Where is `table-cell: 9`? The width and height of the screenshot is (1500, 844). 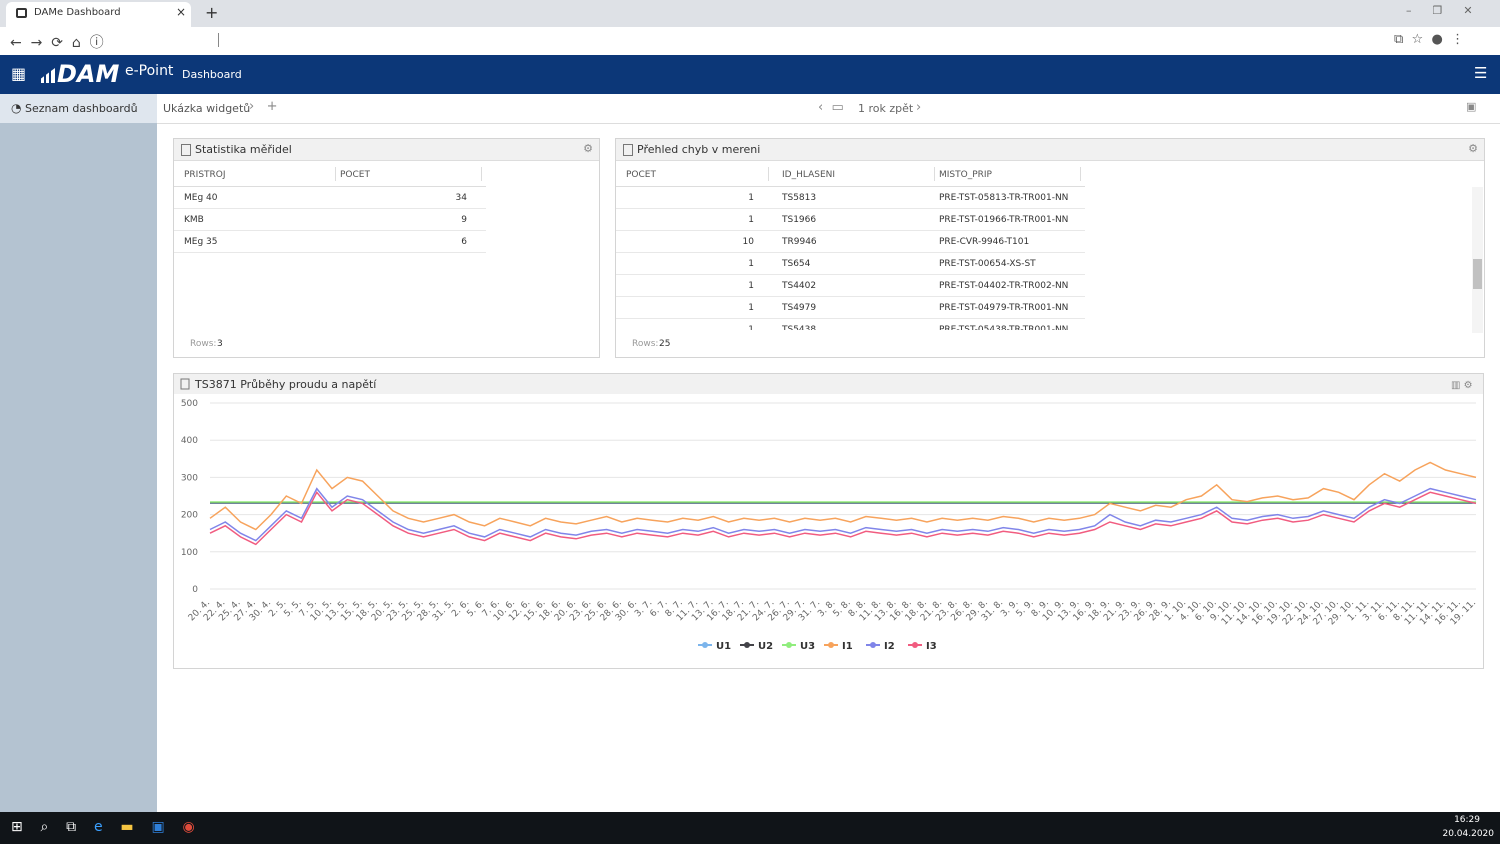
table-cell: 9 is located at coordinates (464, 220).